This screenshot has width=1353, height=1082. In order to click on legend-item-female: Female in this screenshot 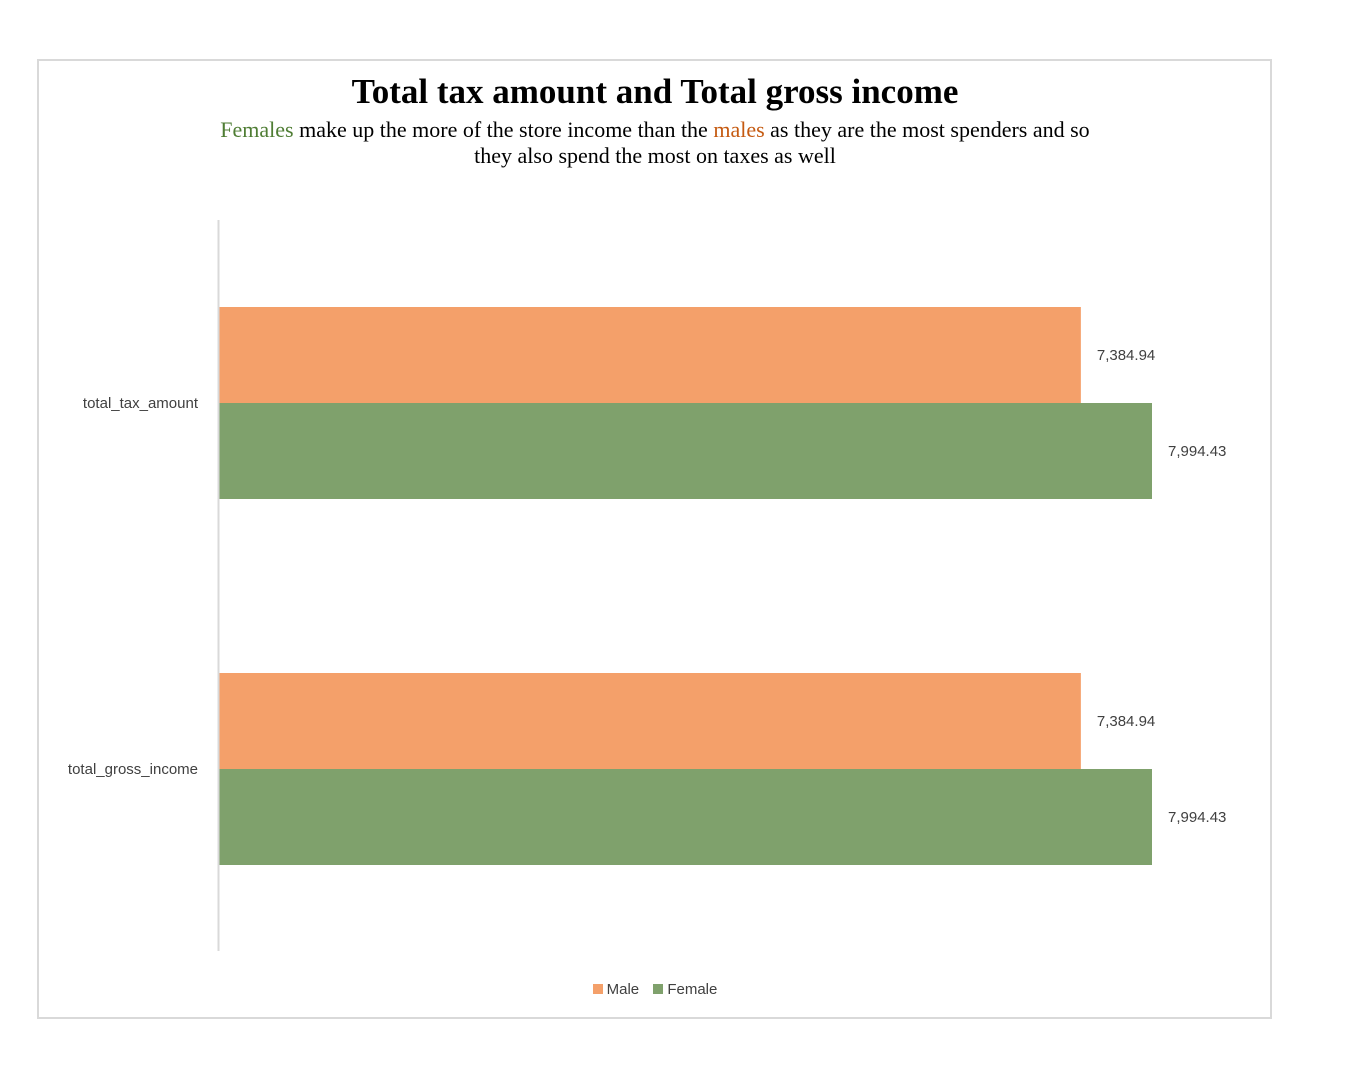, I will do `click(685, 989)`.